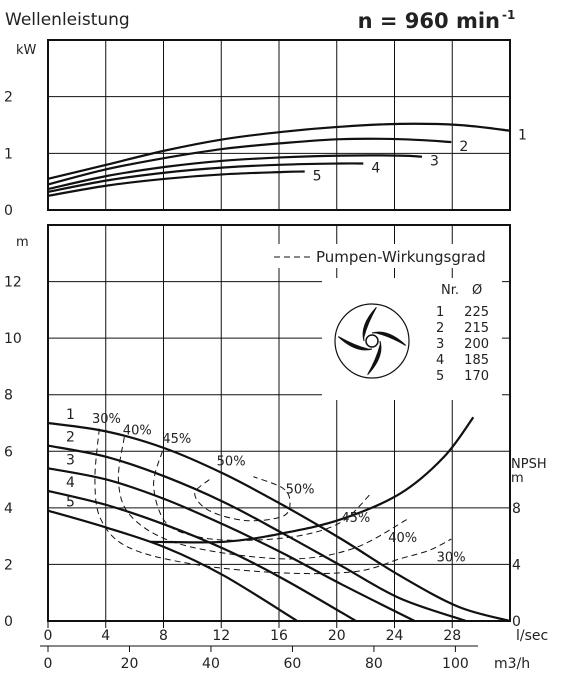  What do you see at coordinates (476, 376) in the screenshot?
I see `impeller-row-diameter: 170` at bounding box center [476, 376].